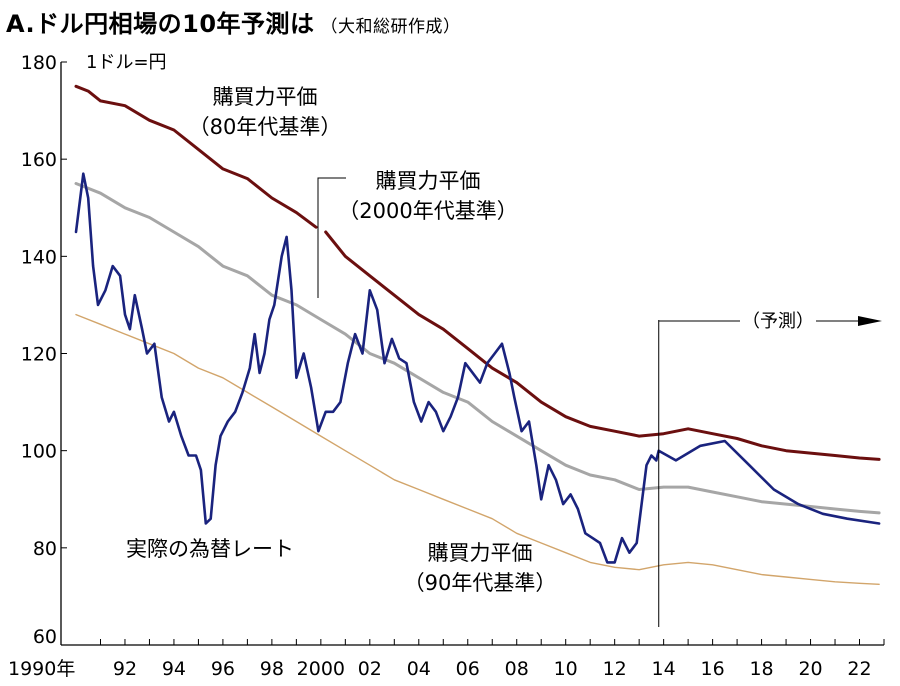 The image size is (900, 686). What do you see at coordinates (321, 669) in the screenshot?
I see `x-tick-label: 2000` at bounding box center [321, 669].